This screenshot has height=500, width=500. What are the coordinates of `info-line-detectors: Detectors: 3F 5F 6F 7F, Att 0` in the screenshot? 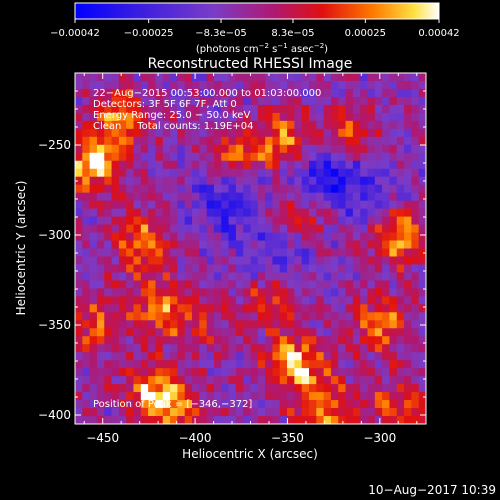 It's located at (165, 104).